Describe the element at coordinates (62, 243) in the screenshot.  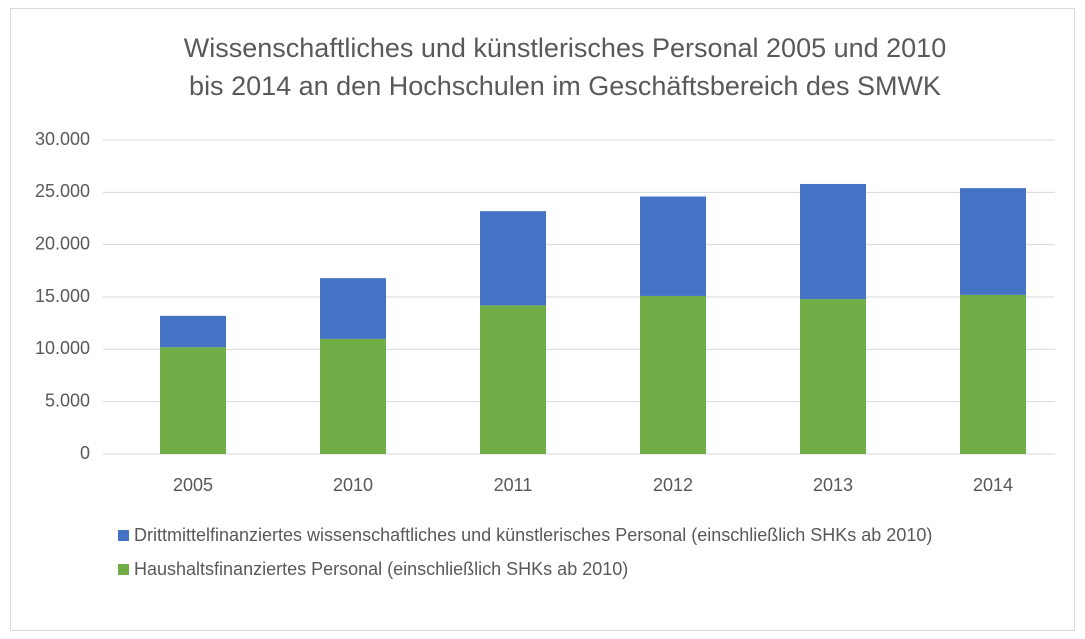
I see `y-tick-label: 20.000` at that location.